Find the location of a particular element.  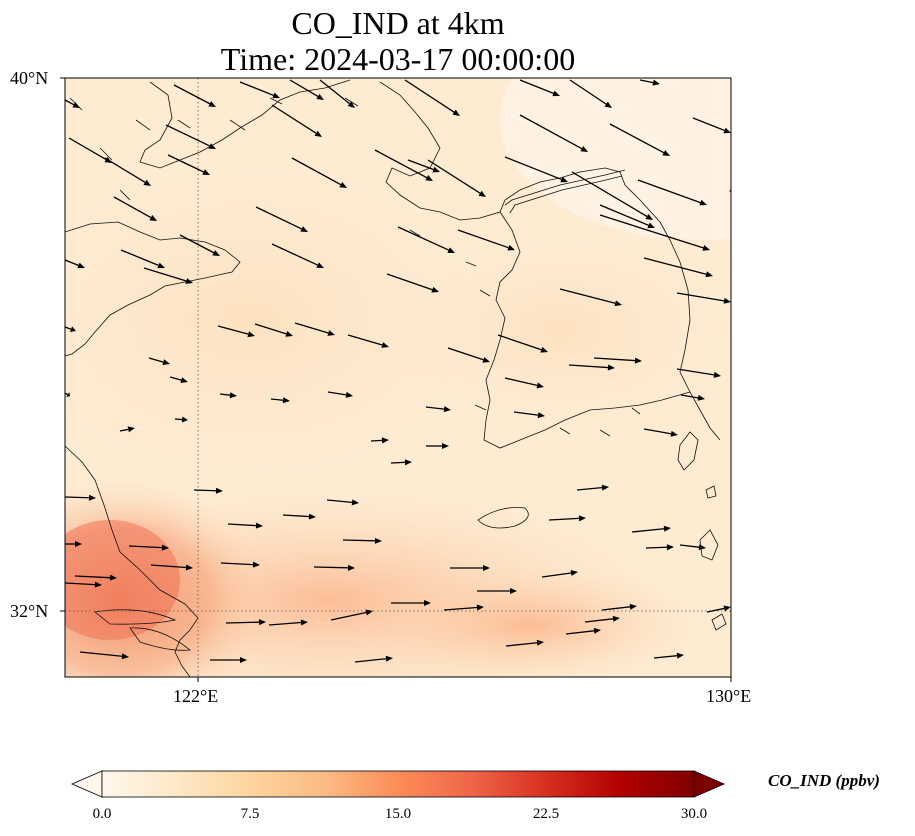

lat-label-32n: 32°N is located at coordinates (29, 611).